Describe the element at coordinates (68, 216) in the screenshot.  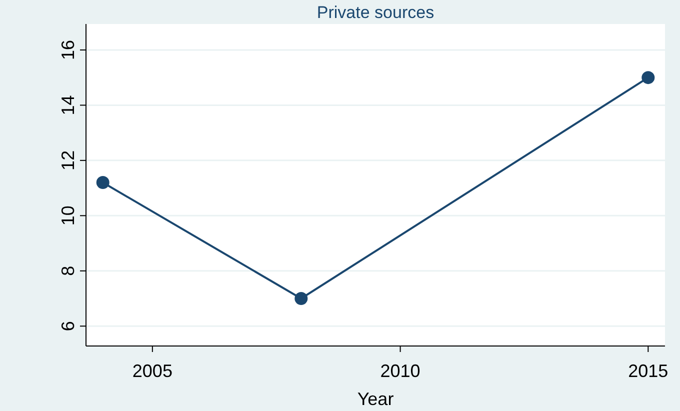
I see `y-tick-label: 10` at that location.